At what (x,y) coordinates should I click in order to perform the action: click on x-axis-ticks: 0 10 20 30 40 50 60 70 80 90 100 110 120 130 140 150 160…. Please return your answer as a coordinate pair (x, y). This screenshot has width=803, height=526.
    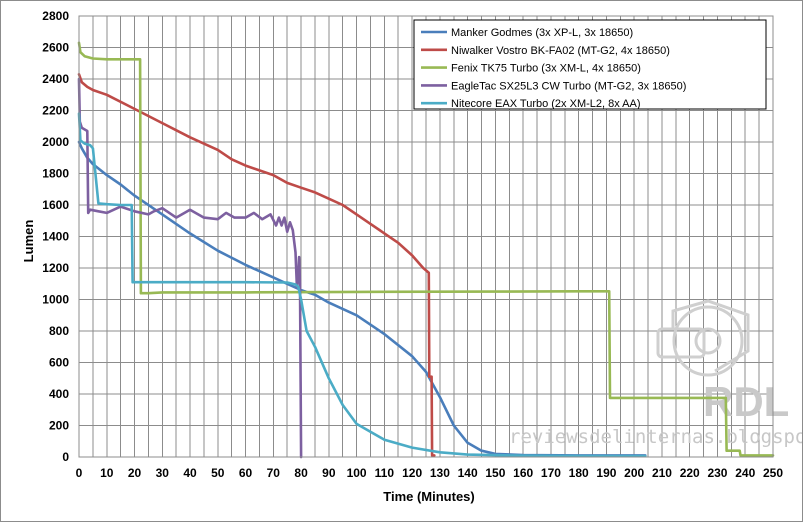
    Looking at the image, I should click on (430, 473).